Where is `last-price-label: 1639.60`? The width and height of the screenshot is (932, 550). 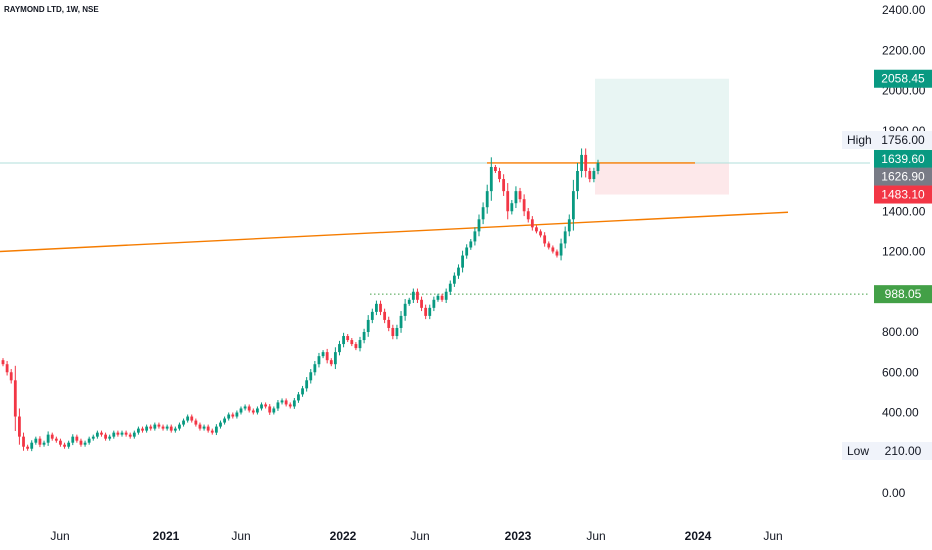
last-price-label: 1639.60 is located at coordinates (903, 158).